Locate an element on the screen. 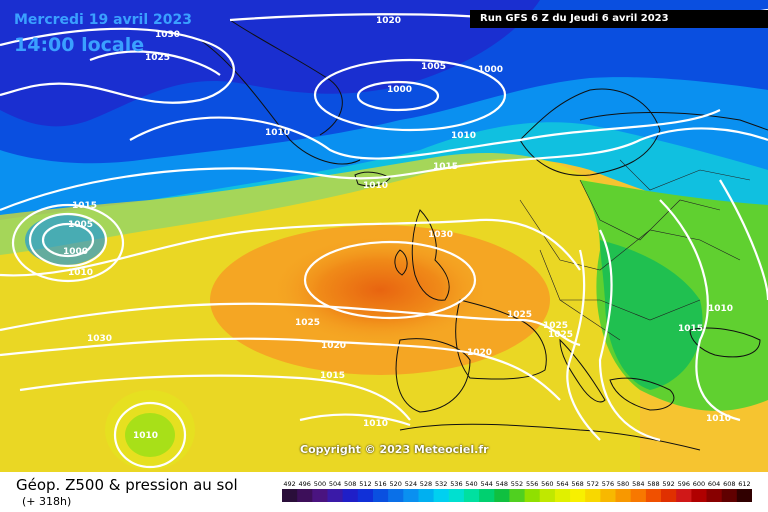 This screenshot has width=768, height=512. z500-field-darkgreen is located at coordinates (651, 315).